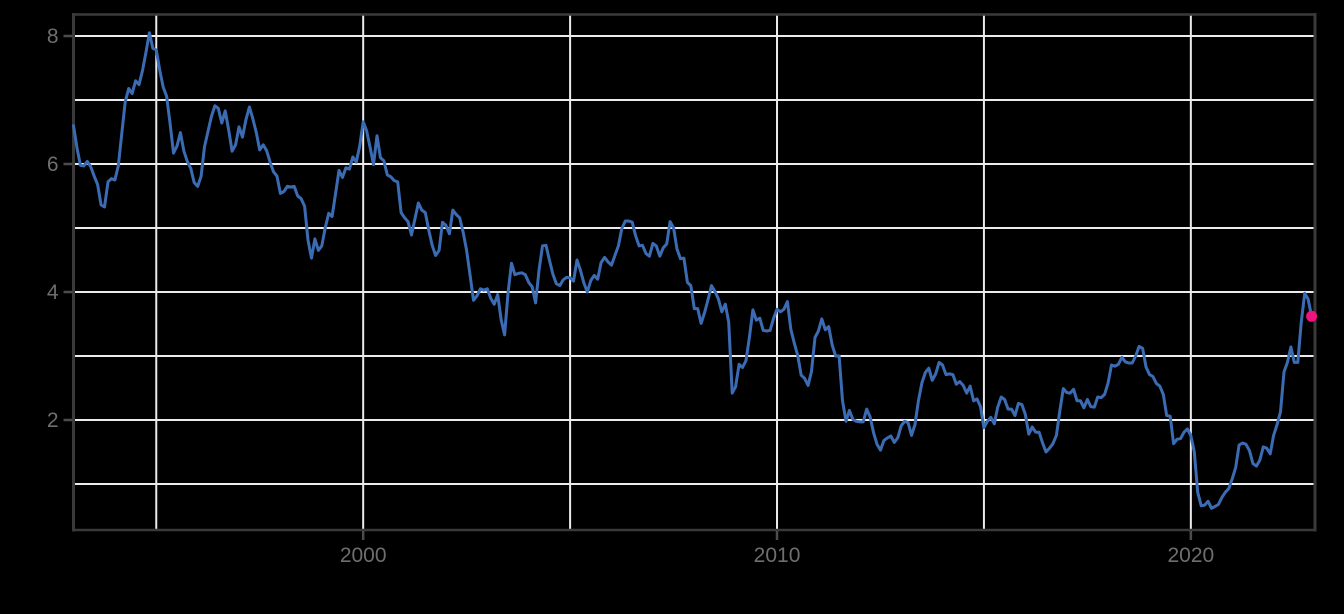 The height and width of the screenshot is (614, 1344). Describe the element at coordinates (1190, 555) in the screenshot. I see `x-tick-label: 2020` at that location.